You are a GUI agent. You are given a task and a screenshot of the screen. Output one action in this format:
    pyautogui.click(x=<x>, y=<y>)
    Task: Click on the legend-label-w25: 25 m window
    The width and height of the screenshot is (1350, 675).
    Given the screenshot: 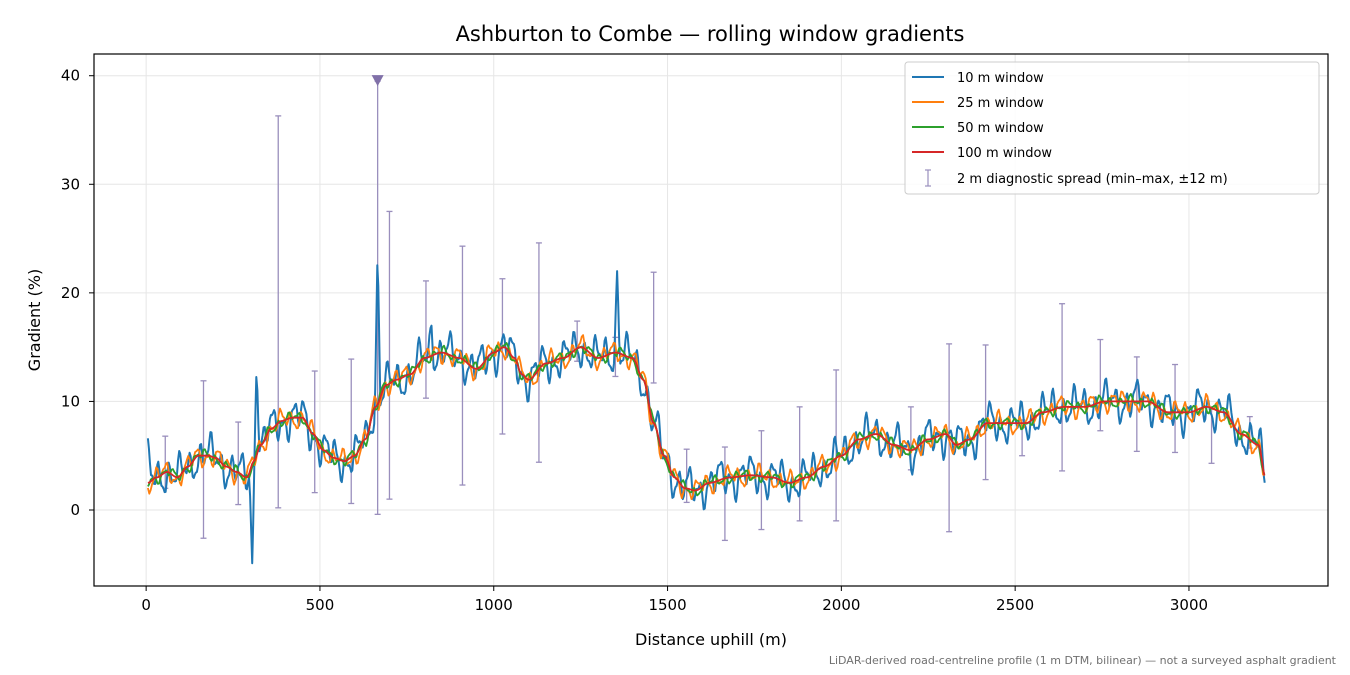 What is the action you would take?
    pyautogui.click(x=1000, y=103)
    